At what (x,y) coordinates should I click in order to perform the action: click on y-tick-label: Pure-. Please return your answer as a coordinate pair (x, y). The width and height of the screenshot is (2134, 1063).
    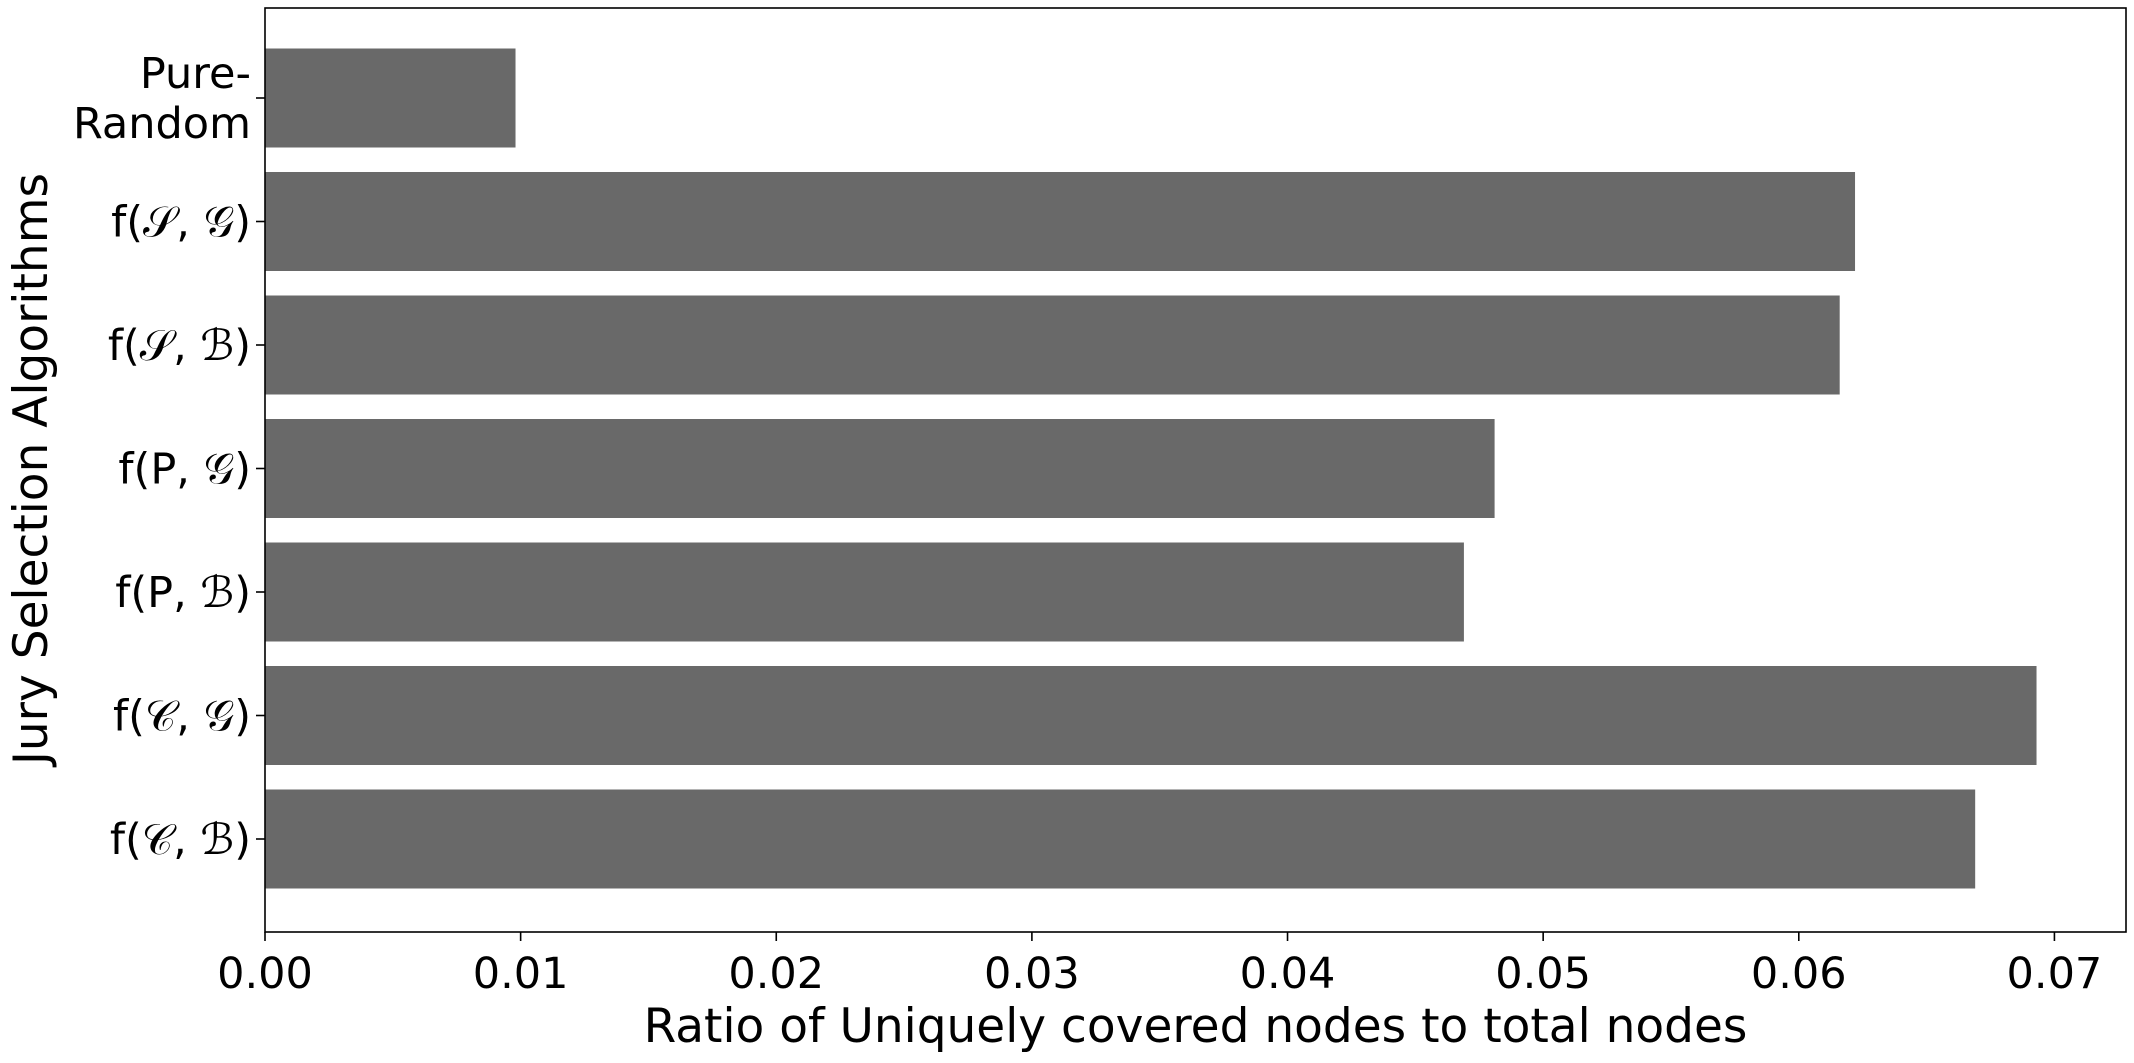
    Looking at the image, I should click on (195, 74).